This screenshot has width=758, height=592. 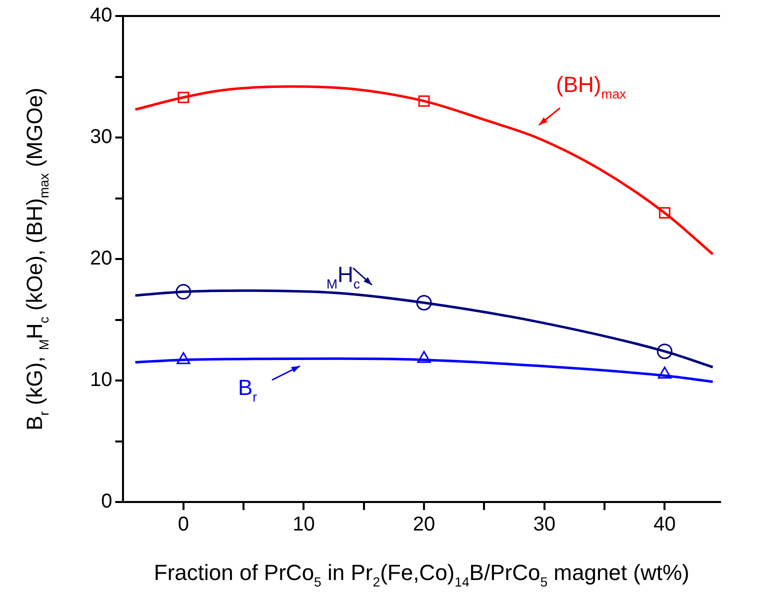 I want to click on x-tick-label: 10, so click(x=303, y=525).